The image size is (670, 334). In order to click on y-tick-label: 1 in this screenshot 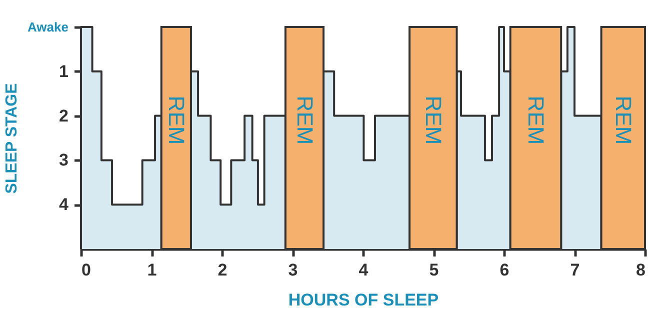, I will do `click(63, 71)`.